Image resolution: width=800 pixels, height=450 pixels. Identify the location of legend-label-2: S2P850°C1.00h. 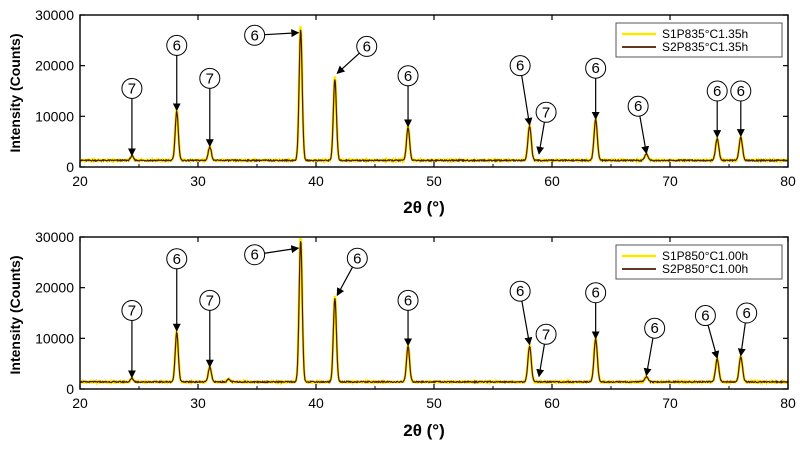
(705, 269).